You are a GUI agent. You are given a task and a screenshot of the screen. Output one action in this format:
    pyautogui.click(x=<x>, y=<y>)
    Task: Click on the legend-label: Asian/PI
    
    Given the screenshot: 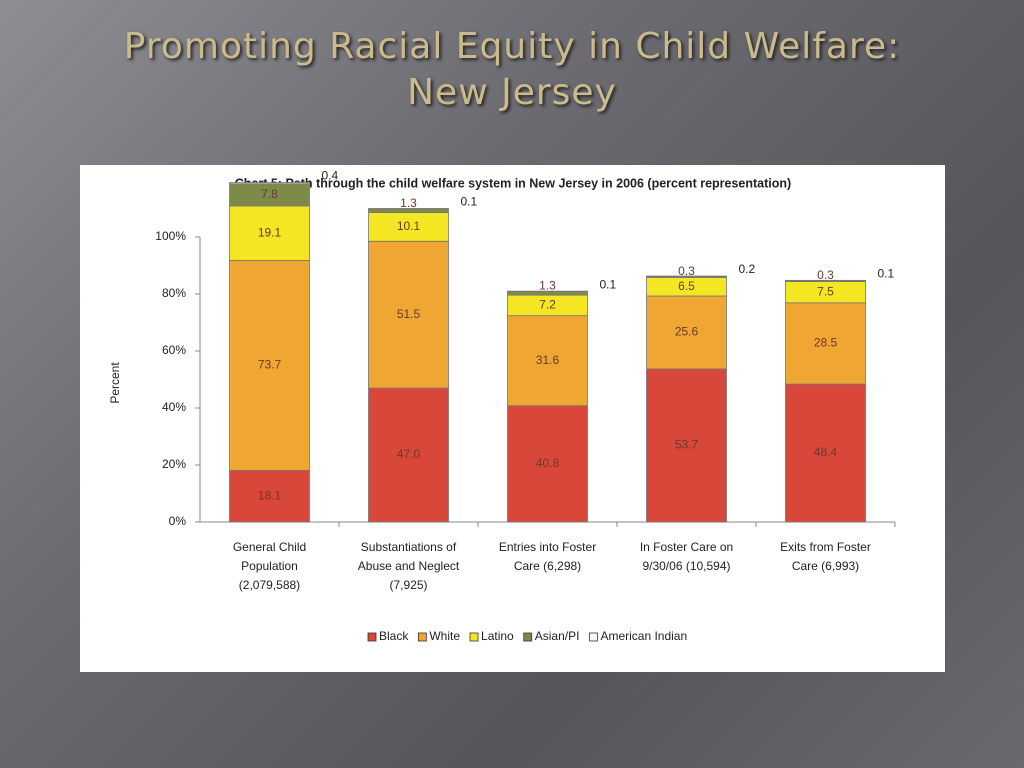 What is the action you would take?
    pyautogui.click(x=557, y=636)
    